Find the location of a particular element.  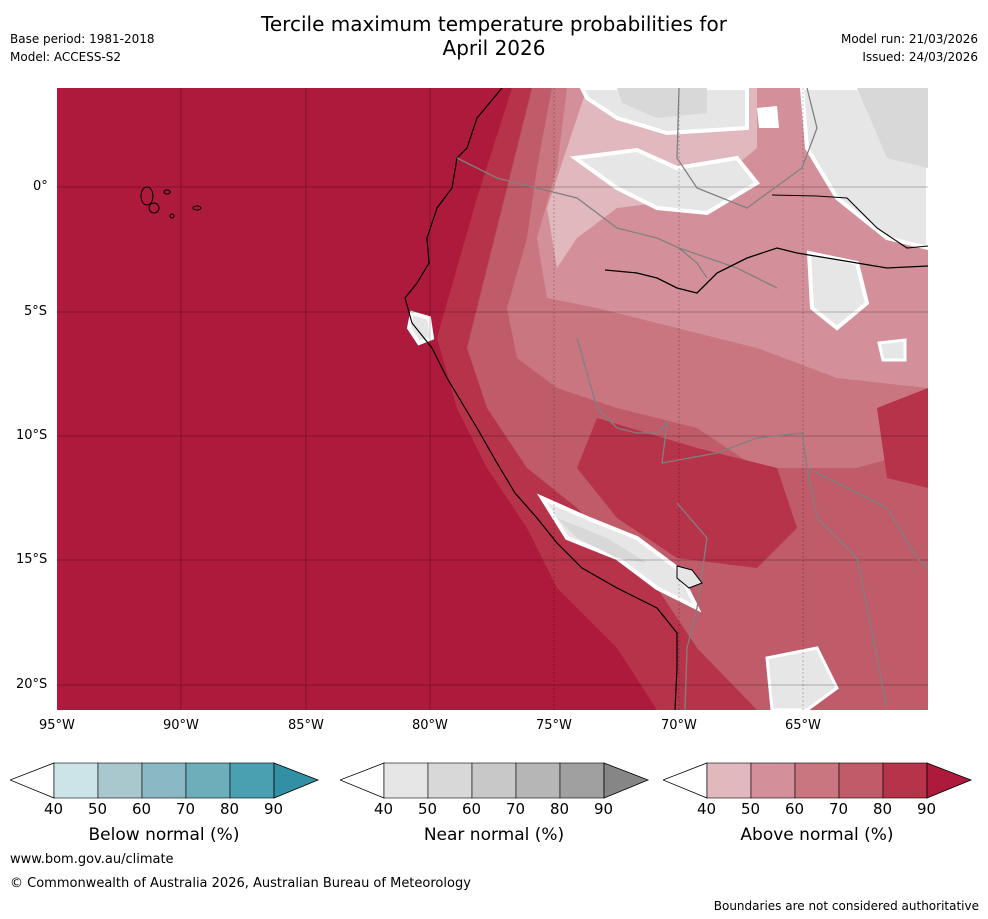

amazon-river is located at coordinates (766, 270).